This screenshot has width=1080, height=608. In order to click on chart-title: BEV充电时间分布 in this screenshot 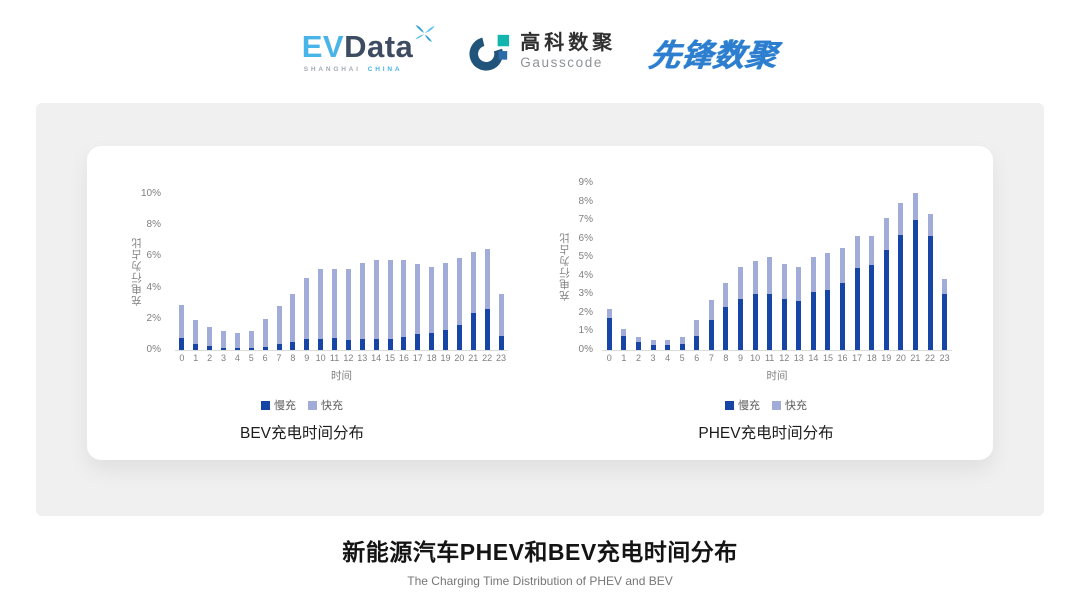, I will do `click(301, 433)`.